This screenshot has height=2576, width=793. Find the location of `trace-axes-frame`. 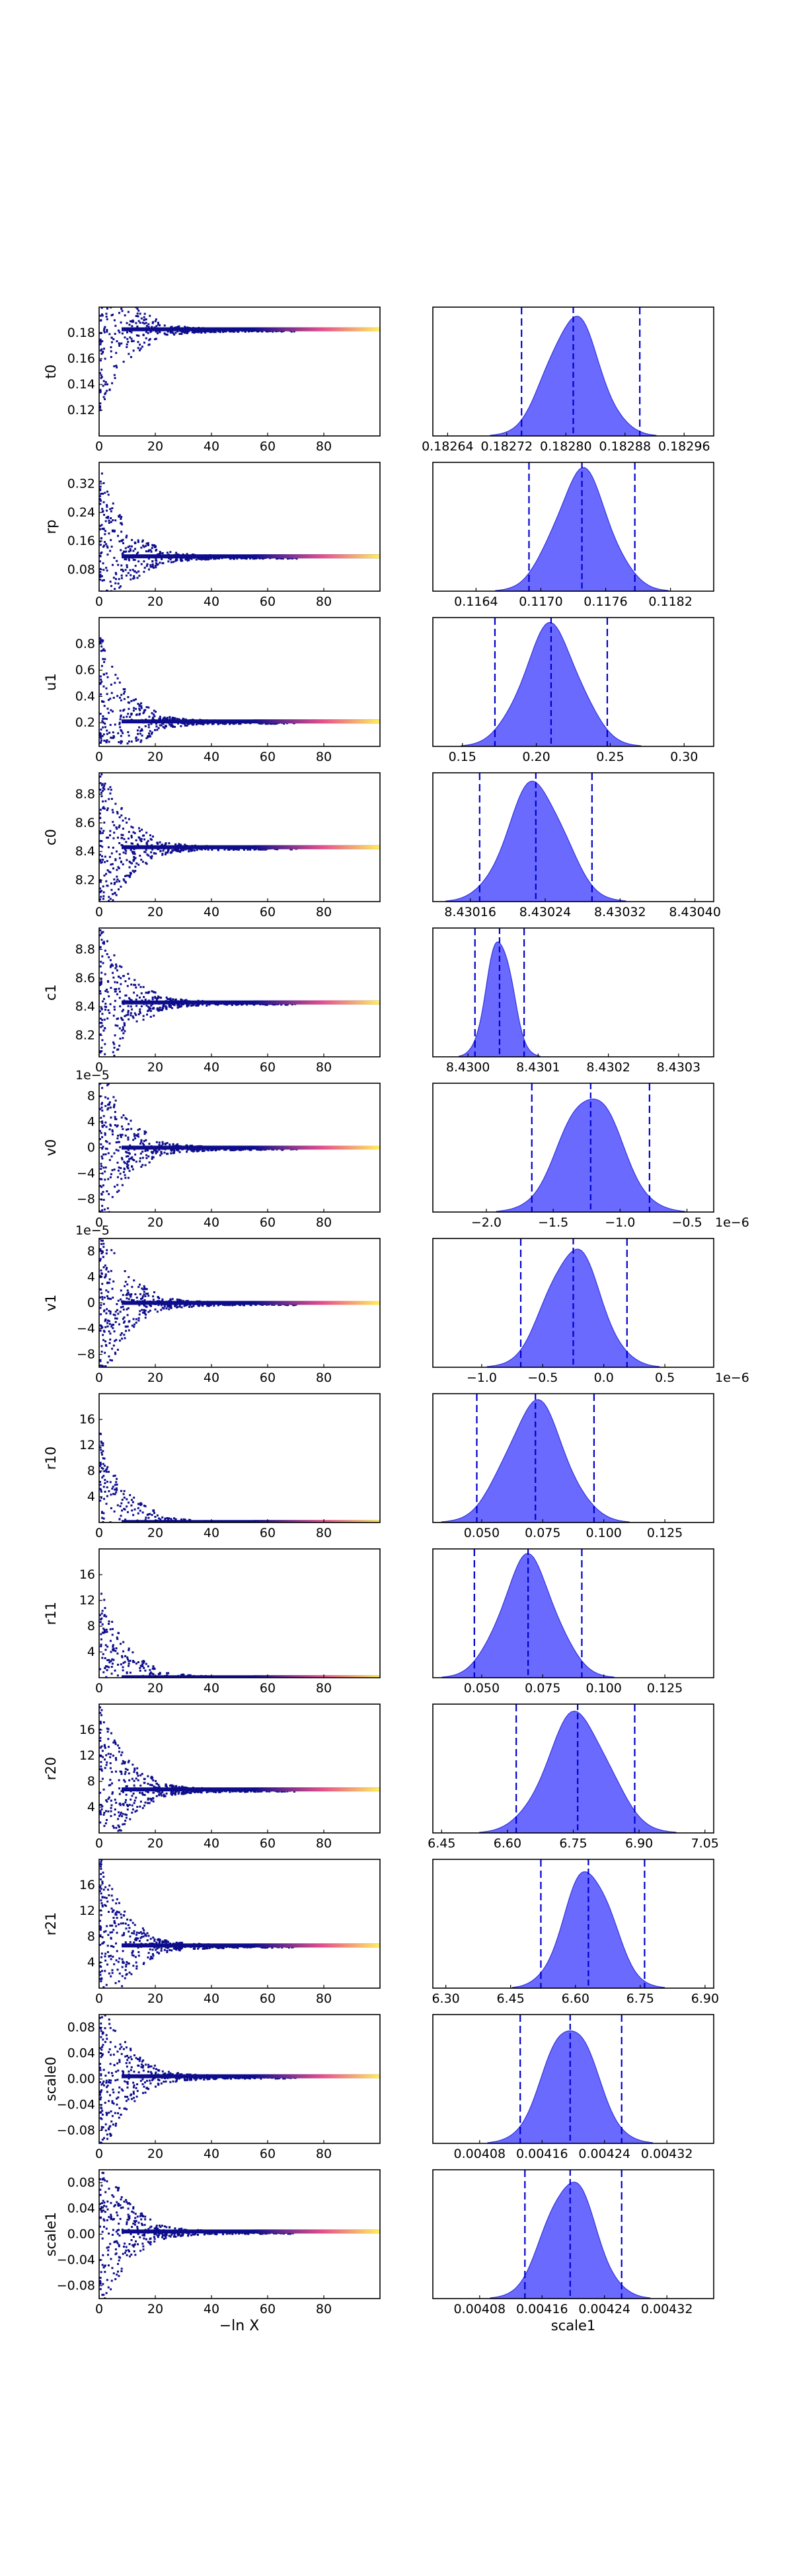

trace-axes-frame is located at coordinates (239, 527).